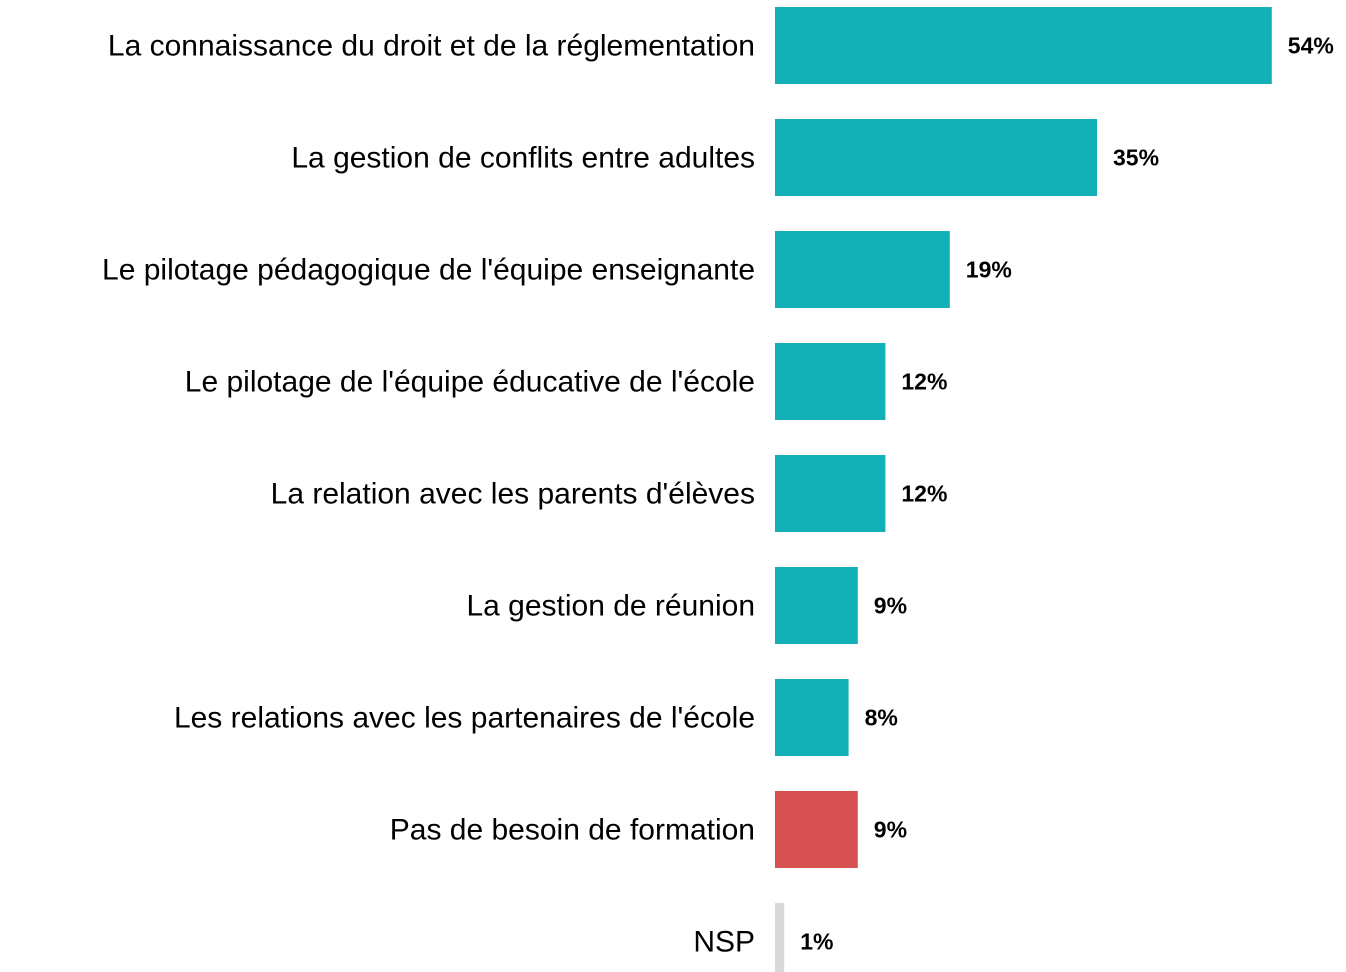 This screenshot has height=972, width=1346. Describe the element at coordinates (816, 942) in the screenshot. I see `value-label: 1%` at that location.